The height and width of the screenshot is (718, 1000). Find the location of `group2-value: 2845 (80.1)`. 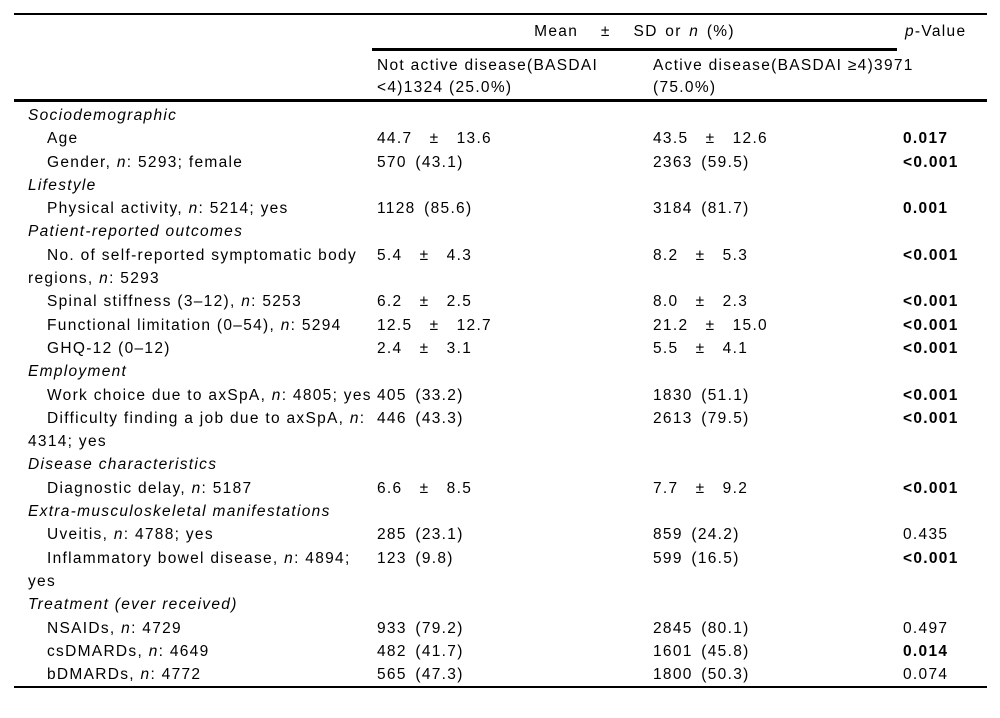

group2-value: 2845 (80.1) is located at coordinates (701, 628).